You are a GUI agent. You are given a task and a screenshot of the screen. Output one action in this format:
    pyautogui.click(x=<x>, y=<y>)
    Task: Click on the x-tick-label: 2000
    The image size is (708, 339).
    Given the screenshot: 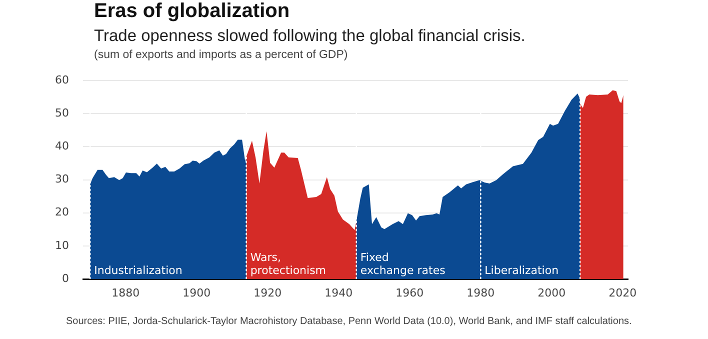 What is the action you would take?
    pyautogui.click(x=552, y=293)
    